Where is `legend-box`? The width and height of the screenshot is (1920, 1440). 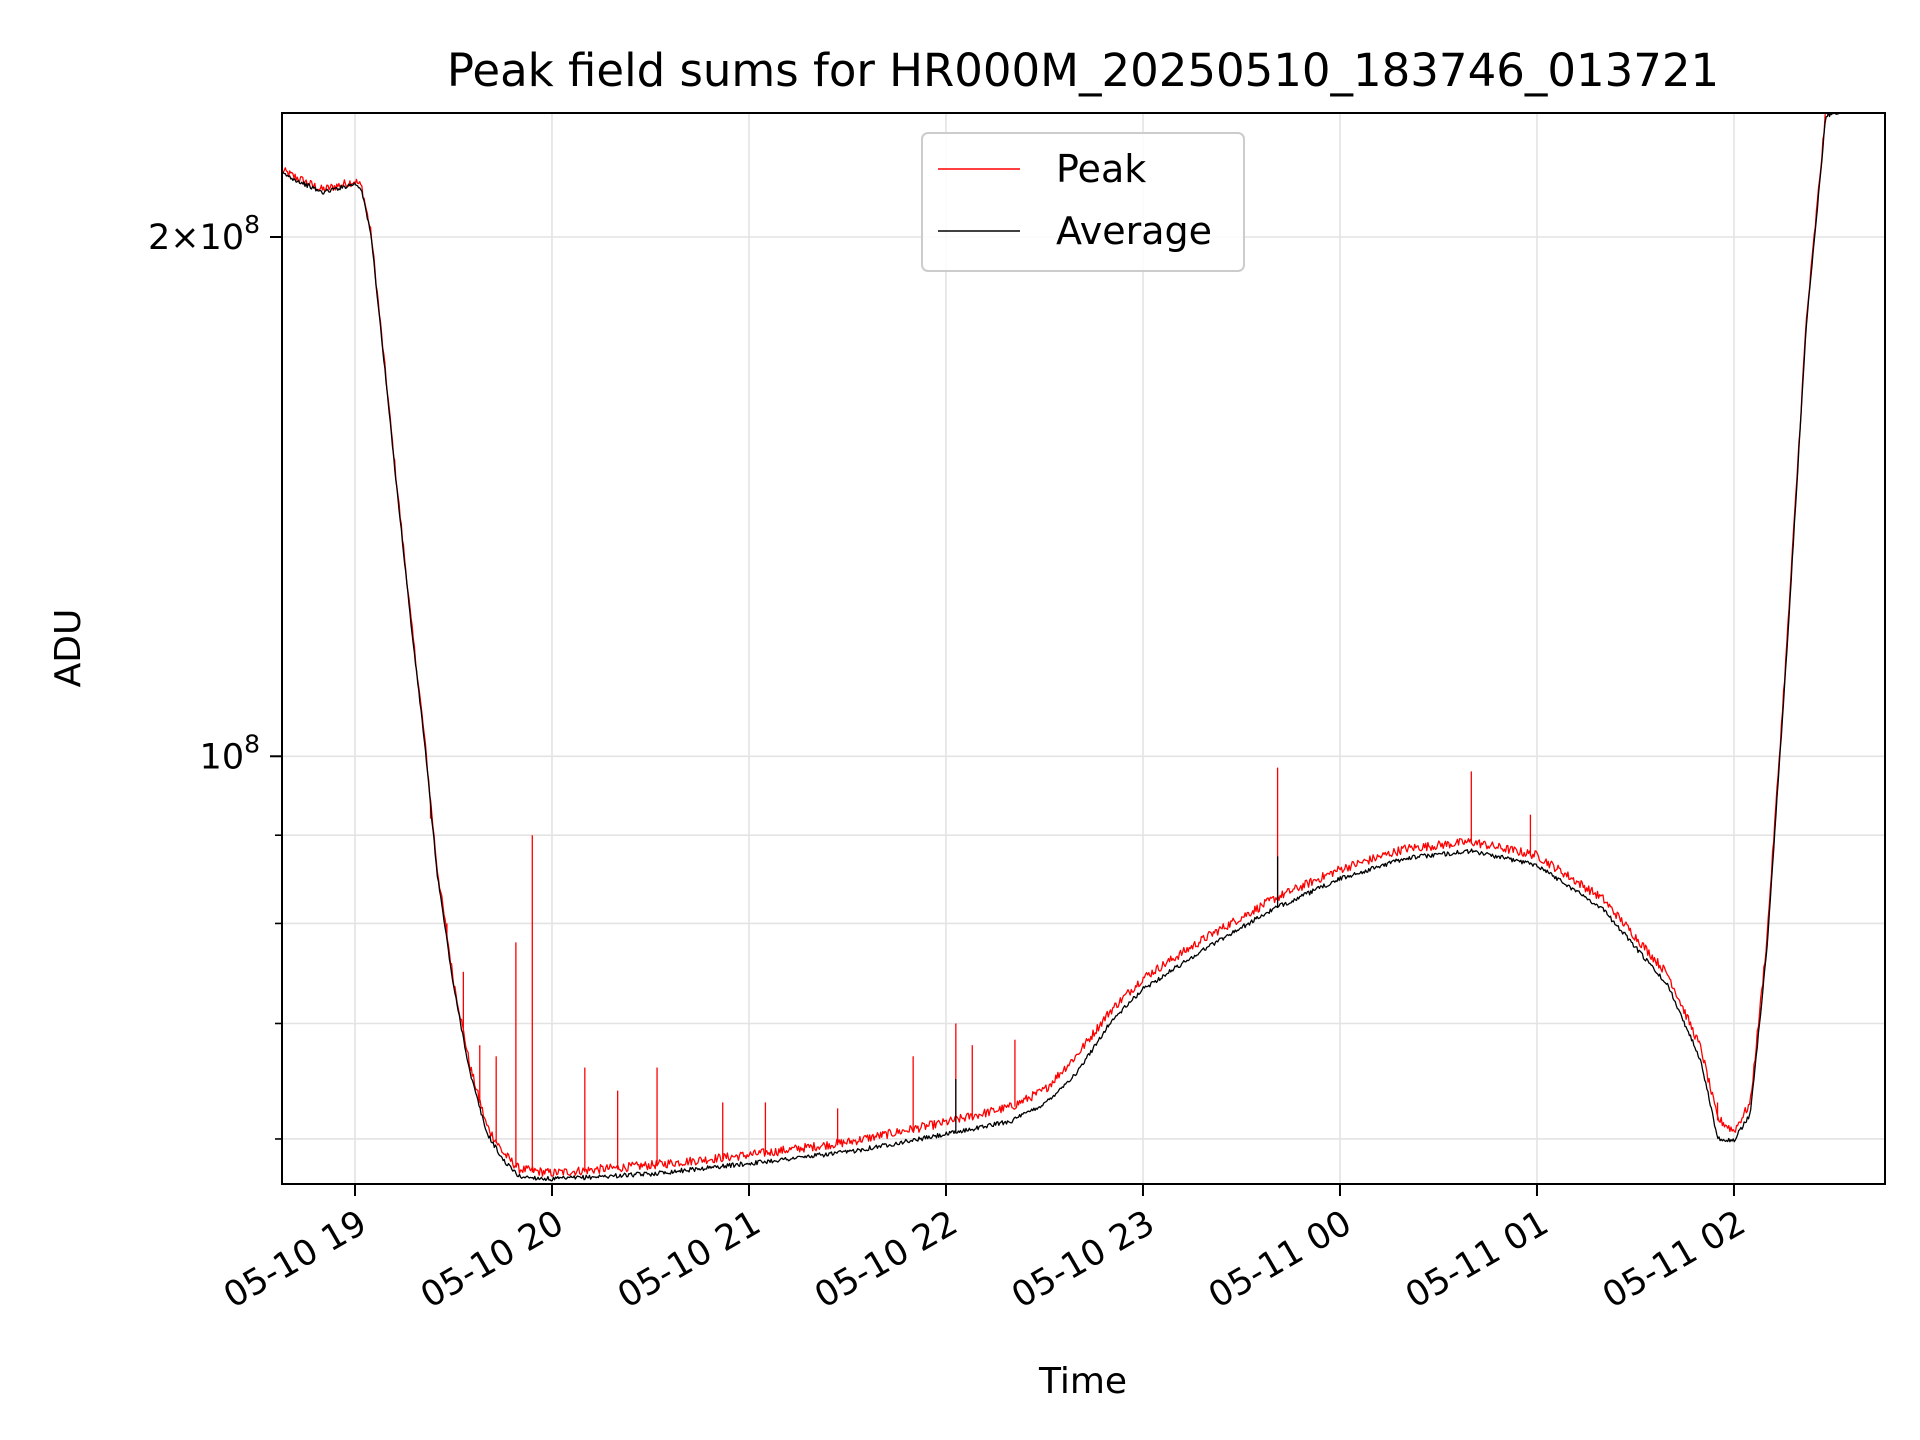
legend-box is located at coordinates (1083, 202).